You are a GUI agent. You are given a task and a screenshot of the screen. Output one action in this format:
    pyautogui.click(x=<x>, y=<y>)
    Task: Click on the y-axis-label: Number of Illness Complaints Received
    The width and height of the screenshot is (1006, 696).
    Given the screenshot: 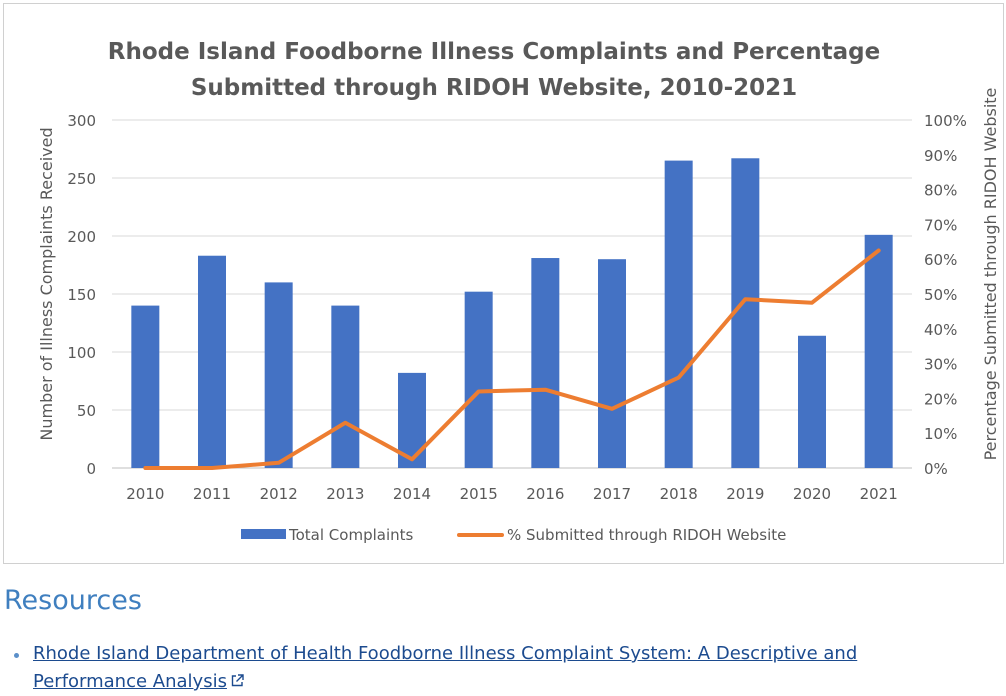 What is the action you would take?
    pyautogui.click(x=46, y=283)
    